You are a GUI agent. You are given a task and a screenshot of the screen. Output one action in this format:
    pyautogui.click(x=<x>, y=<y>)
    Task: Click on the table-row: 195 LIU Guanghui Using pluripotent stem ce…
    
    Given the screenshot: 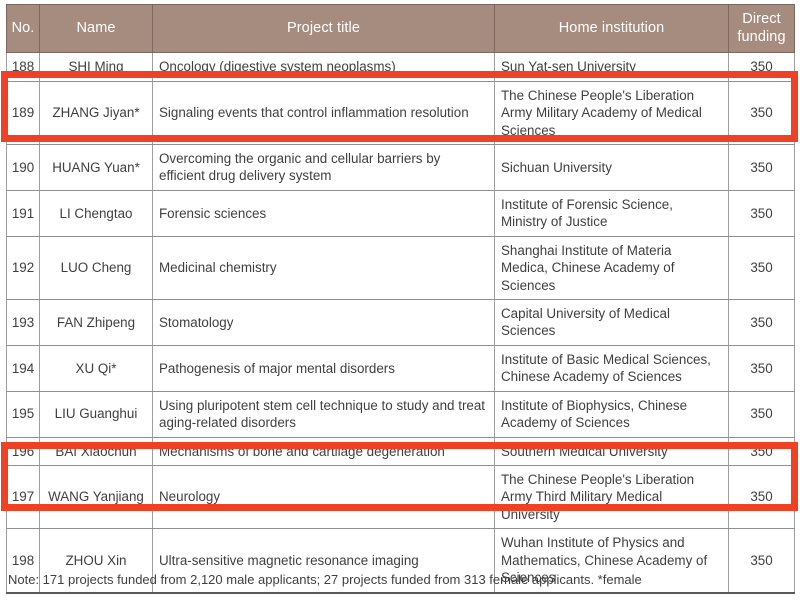 What is the action you would take?
    pyautogui.click(x=400, y=414)
    